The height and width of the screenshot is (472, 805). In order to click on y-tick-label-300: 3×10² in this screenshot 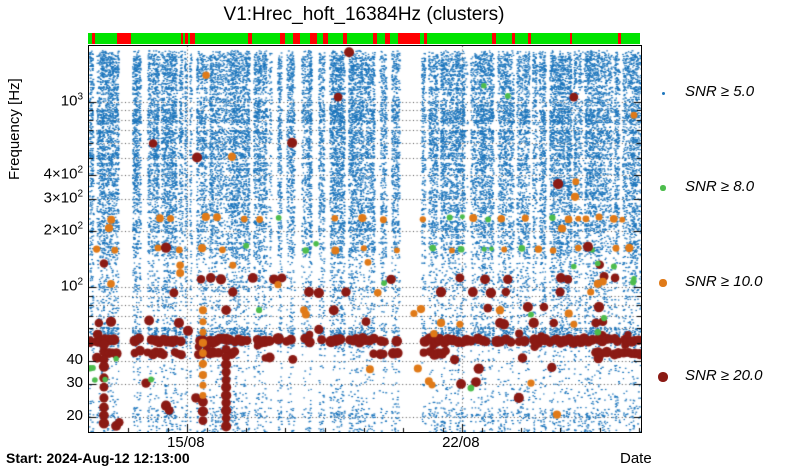, I will do `click(63, 197)`.